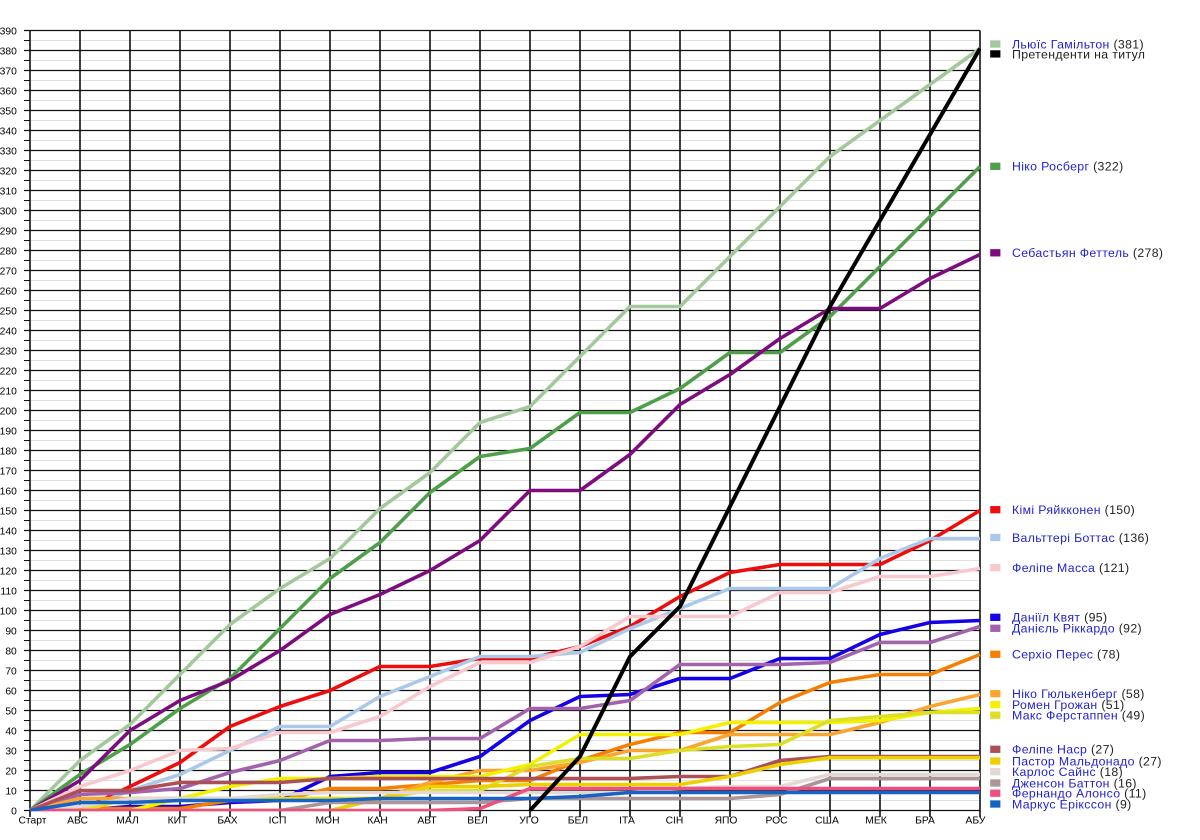 The width and height of the screenshot is (1200, 840). Describe the element at coordinates (8, 191) in the screenshot. I see `svg-text: 310` at that location.